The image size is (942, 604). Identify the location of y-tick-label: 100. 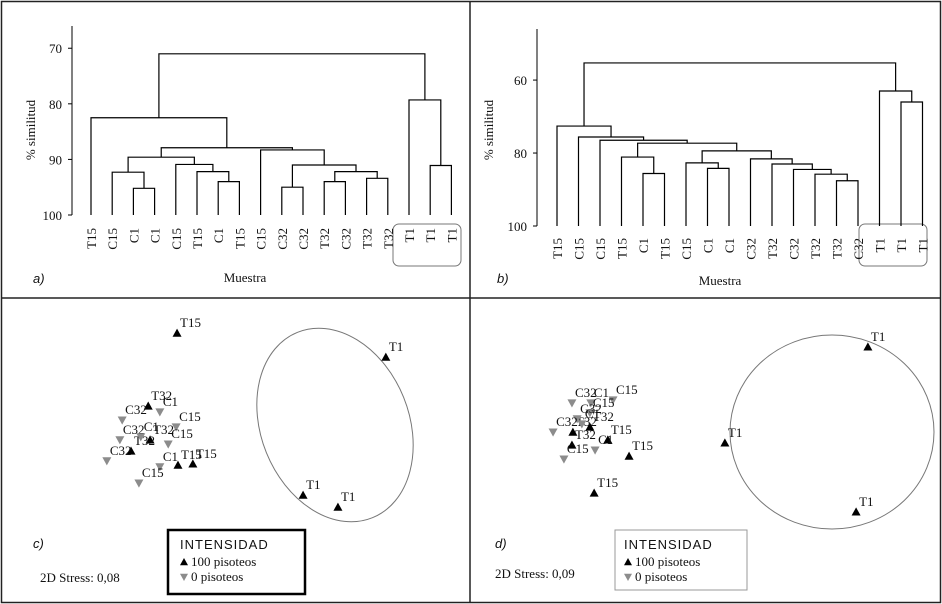
(518, 226).